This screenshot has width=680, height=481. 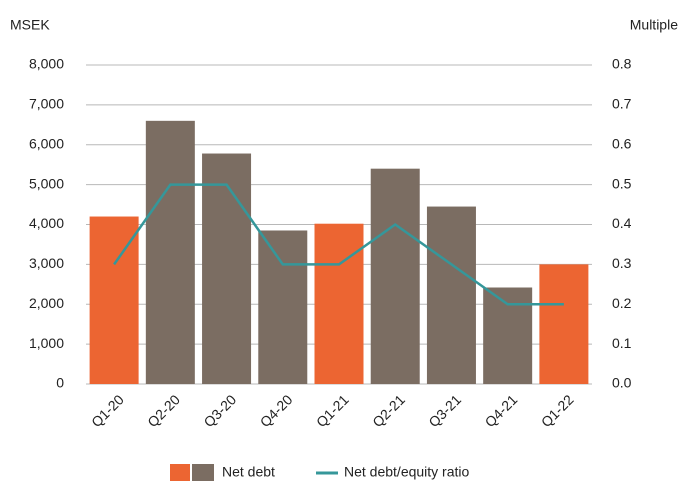 What do you see at coordinates (332, 410) in the screenshot?
I see `x-tick-label: Q1-21` at bounding box center [332, 410].